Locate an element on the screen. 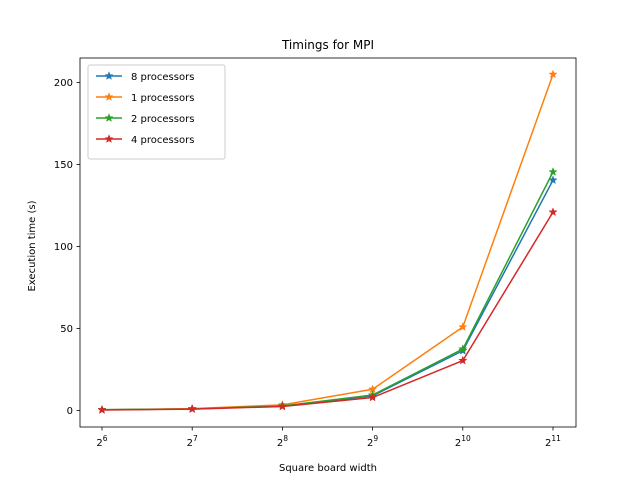 This screenshot has height=480, width=640. y-axis-ticks: 0 50 100 150 200 is located at coordinates (67, 247).